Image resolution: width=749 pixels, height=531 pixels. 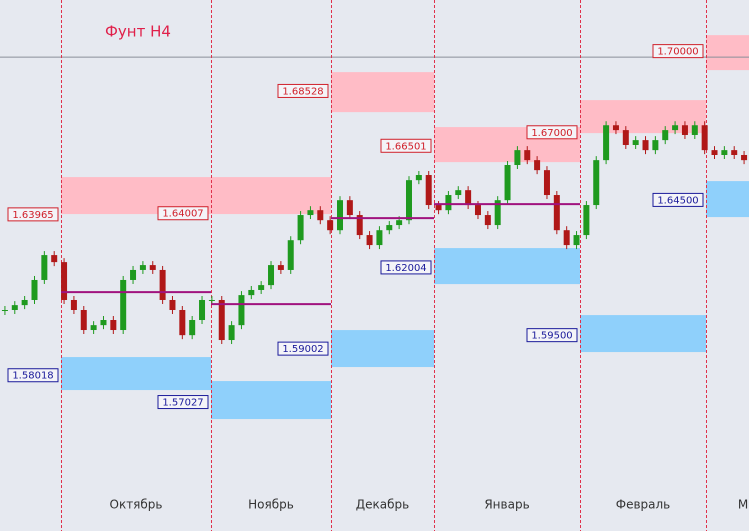 I want to click on level-label: 1.67000, so click(x=551, y=133).